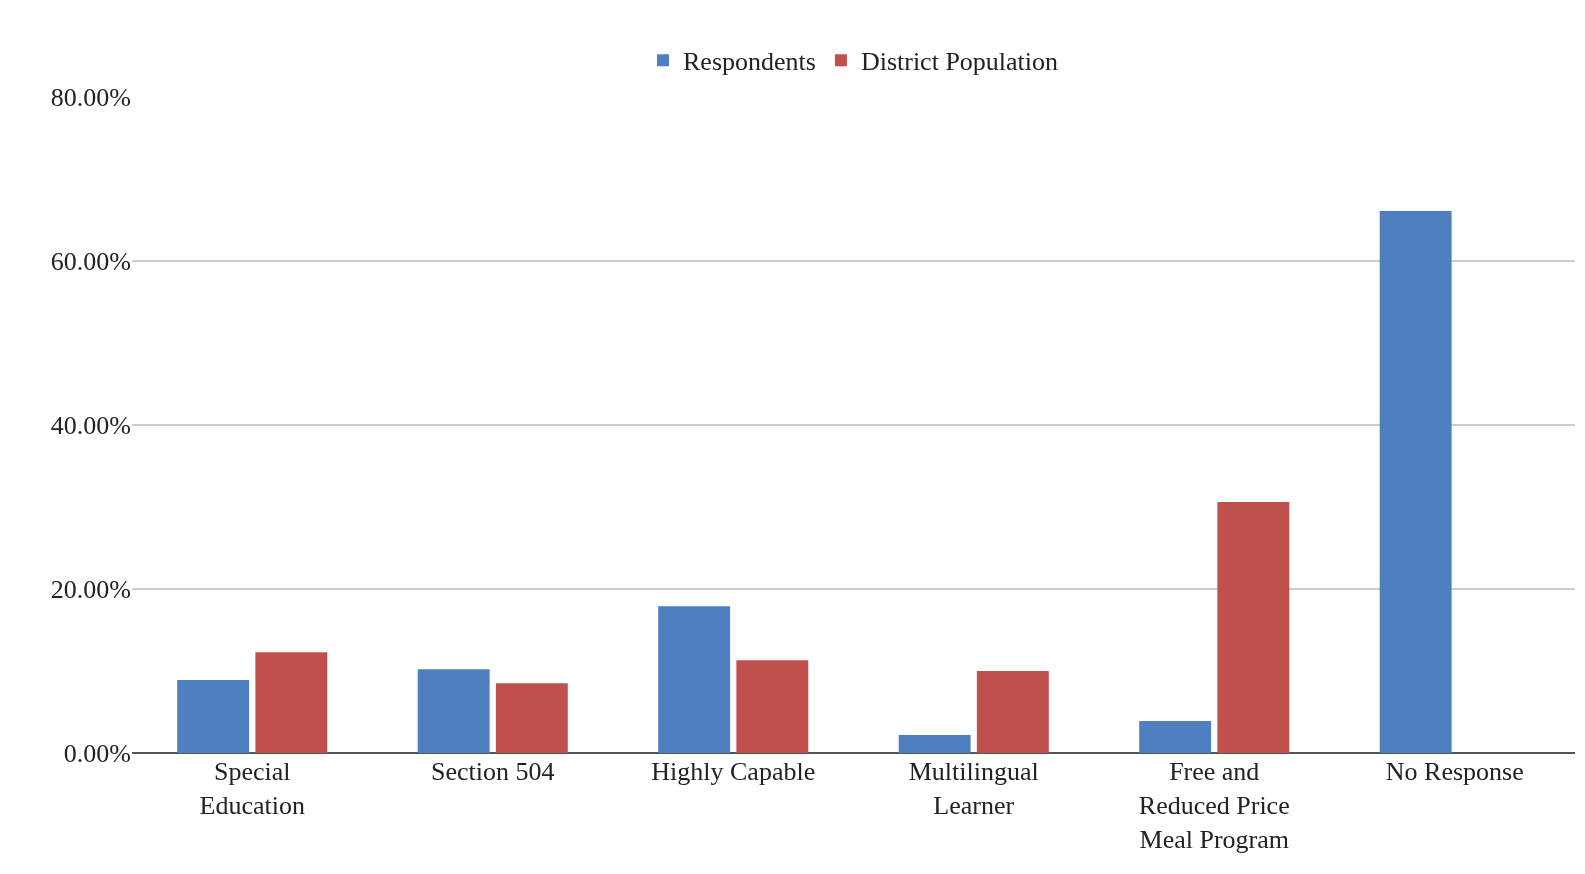 Image resolution: width=1585 pixels, height=874 pixels. What do you see at coordinates (973, 788) in the screenshot?
I see `x-tick-label: Multilingual Learner` at bounding box center [973, 788].